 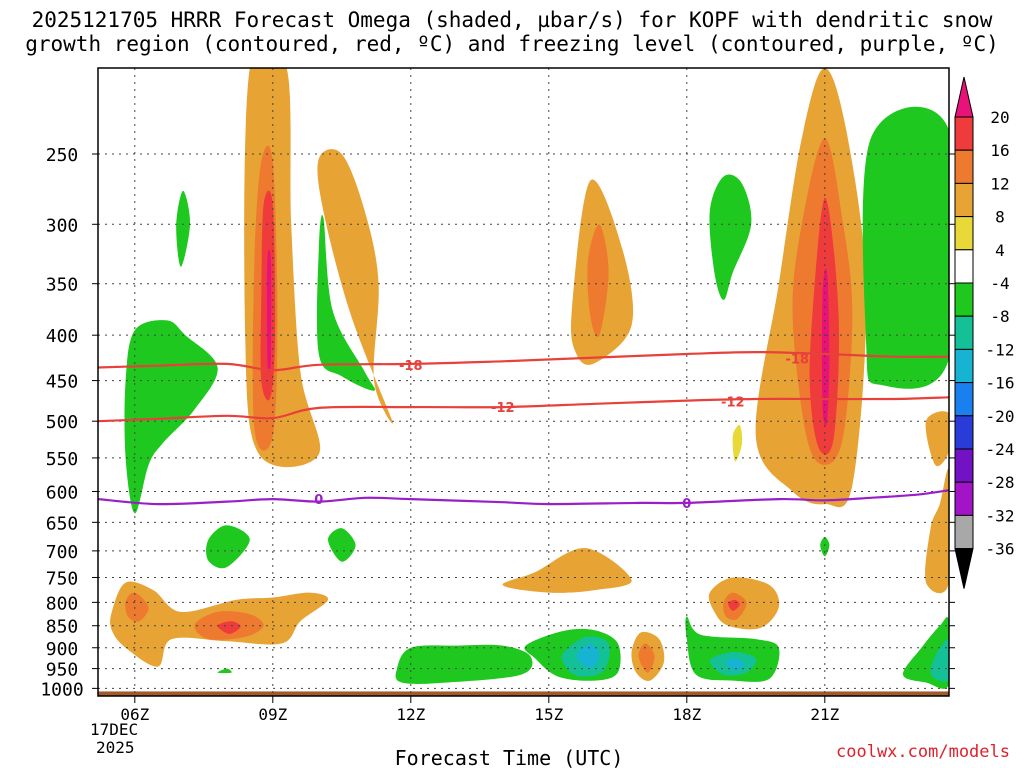 What do you see at coordinates (1000, 482) in the screenshot?
I see `colorbar-label: -28` at bounding box center [1000, 482].